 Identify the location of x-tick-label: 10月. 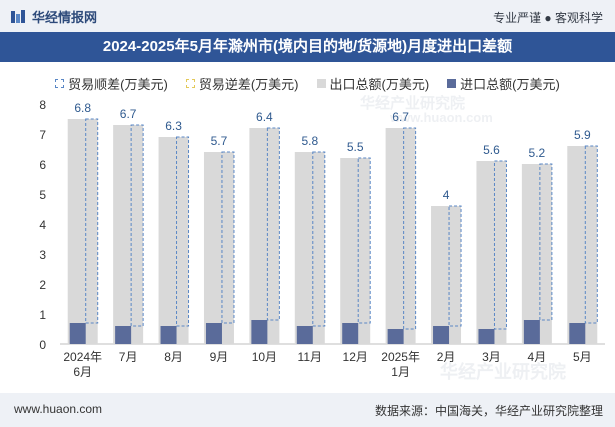
(264, 357).